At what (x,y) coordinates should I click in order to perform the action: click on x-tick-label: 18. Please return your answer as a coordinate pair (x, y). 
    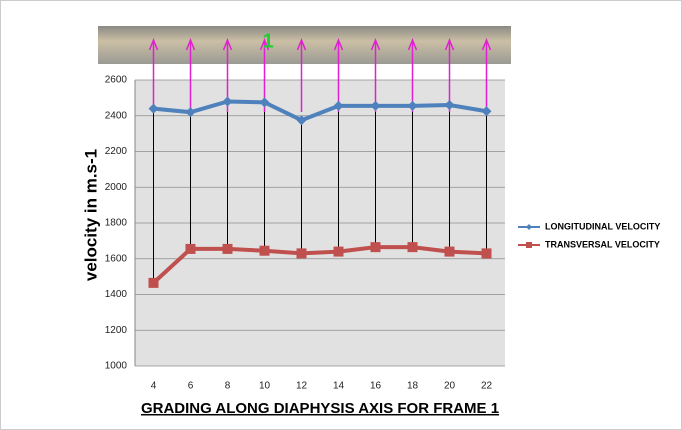
    Looking at the image, I should click on (413, 386).